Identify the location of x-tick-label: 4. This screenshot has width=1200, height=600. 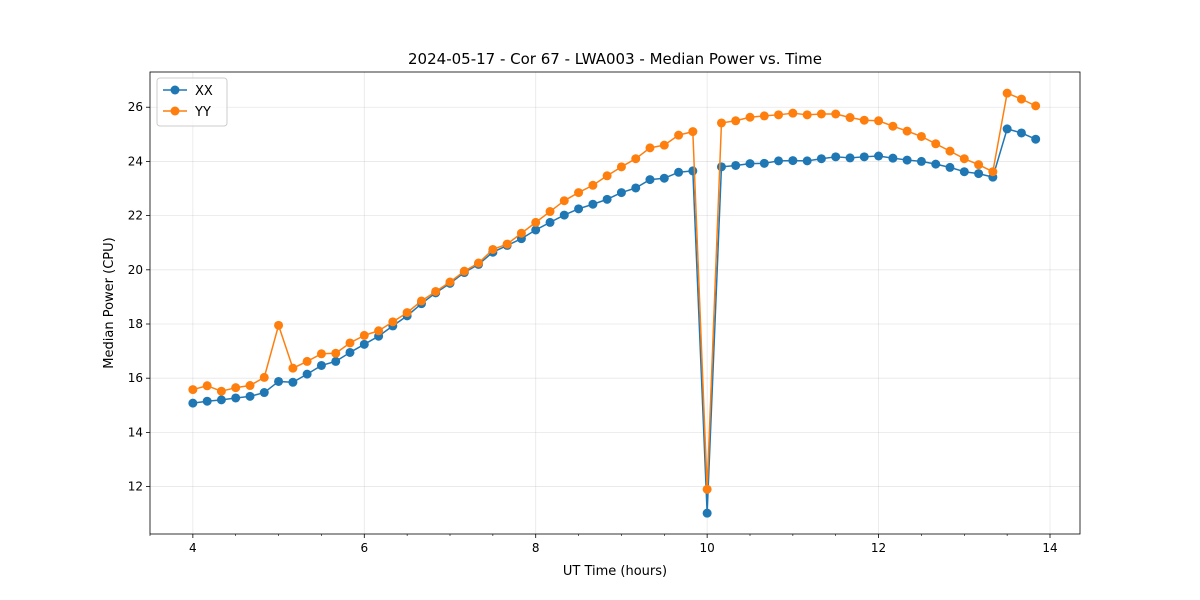
(193, 548).